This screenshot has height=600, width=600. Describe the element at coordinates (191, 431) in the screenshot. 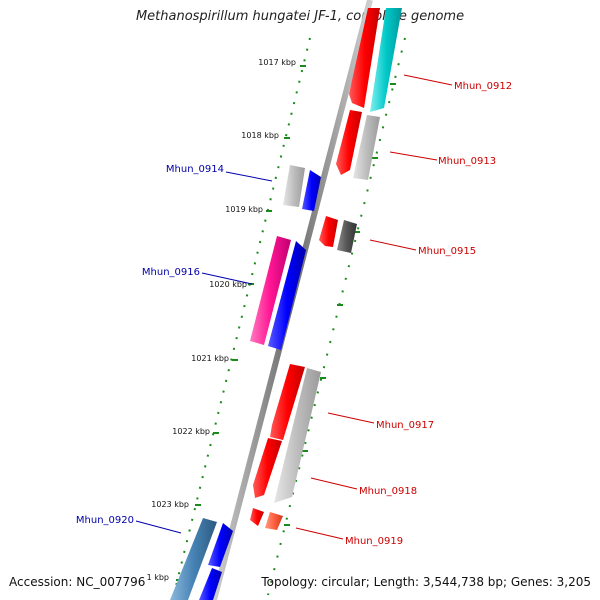

I see `ruler-label: 1022 kbp` at that location.